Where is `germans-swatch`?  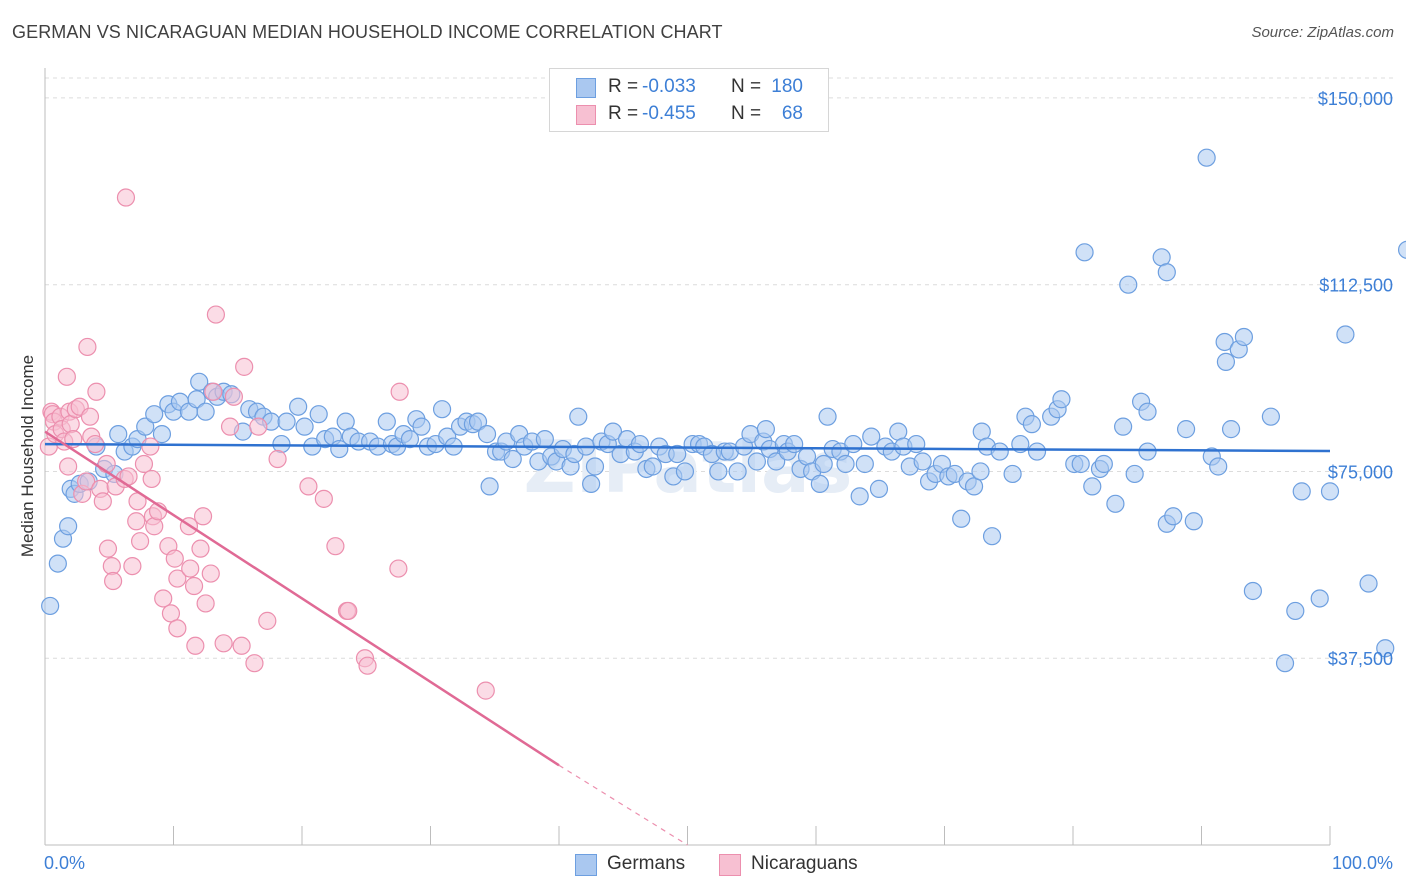 germans-swatch is located at coordinates (586, 88).